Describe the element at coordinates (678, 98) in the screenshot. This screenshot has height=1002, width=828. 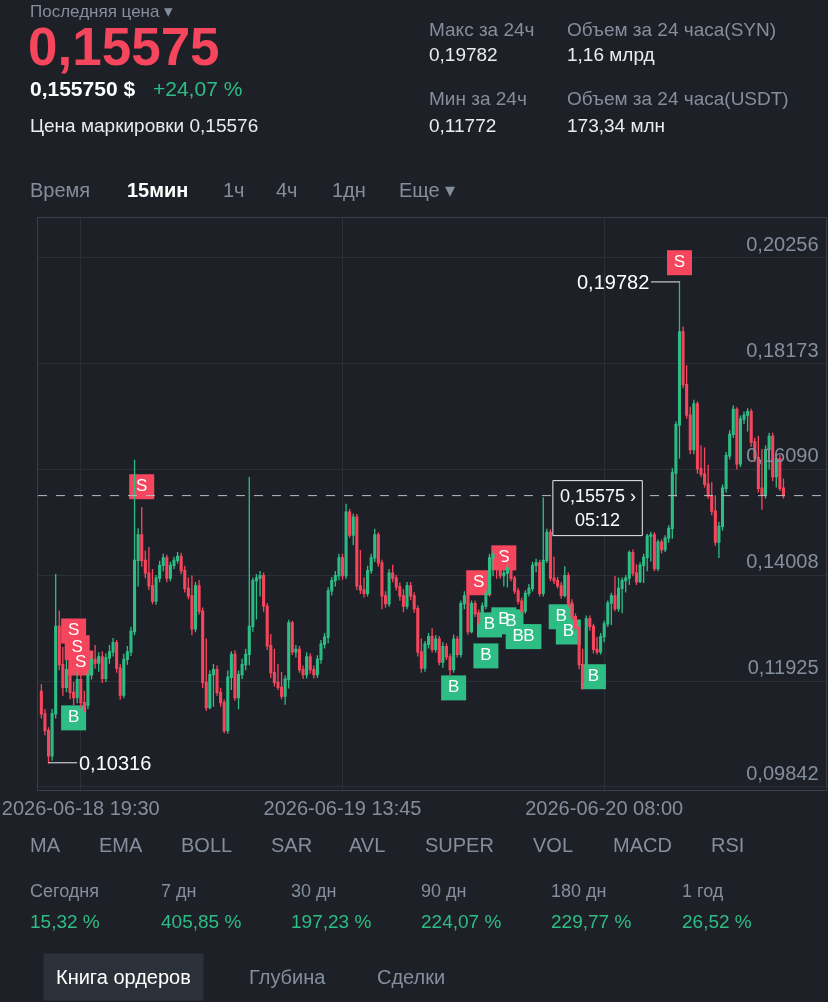
I see `text: Объем за 24 часа(USDT)` at that location.